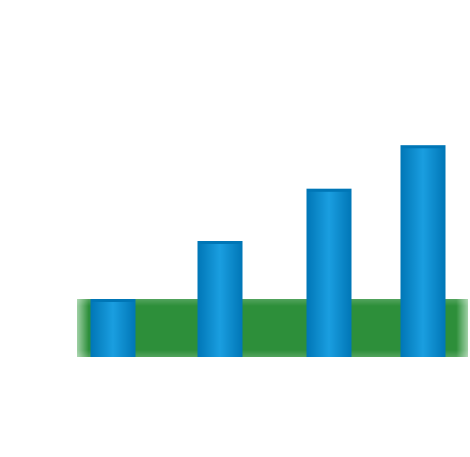 The image size is (470, 457). Describe the element at coordinates (220, 242) in the screenshot. I see `bar-2-top-edge` at that location.